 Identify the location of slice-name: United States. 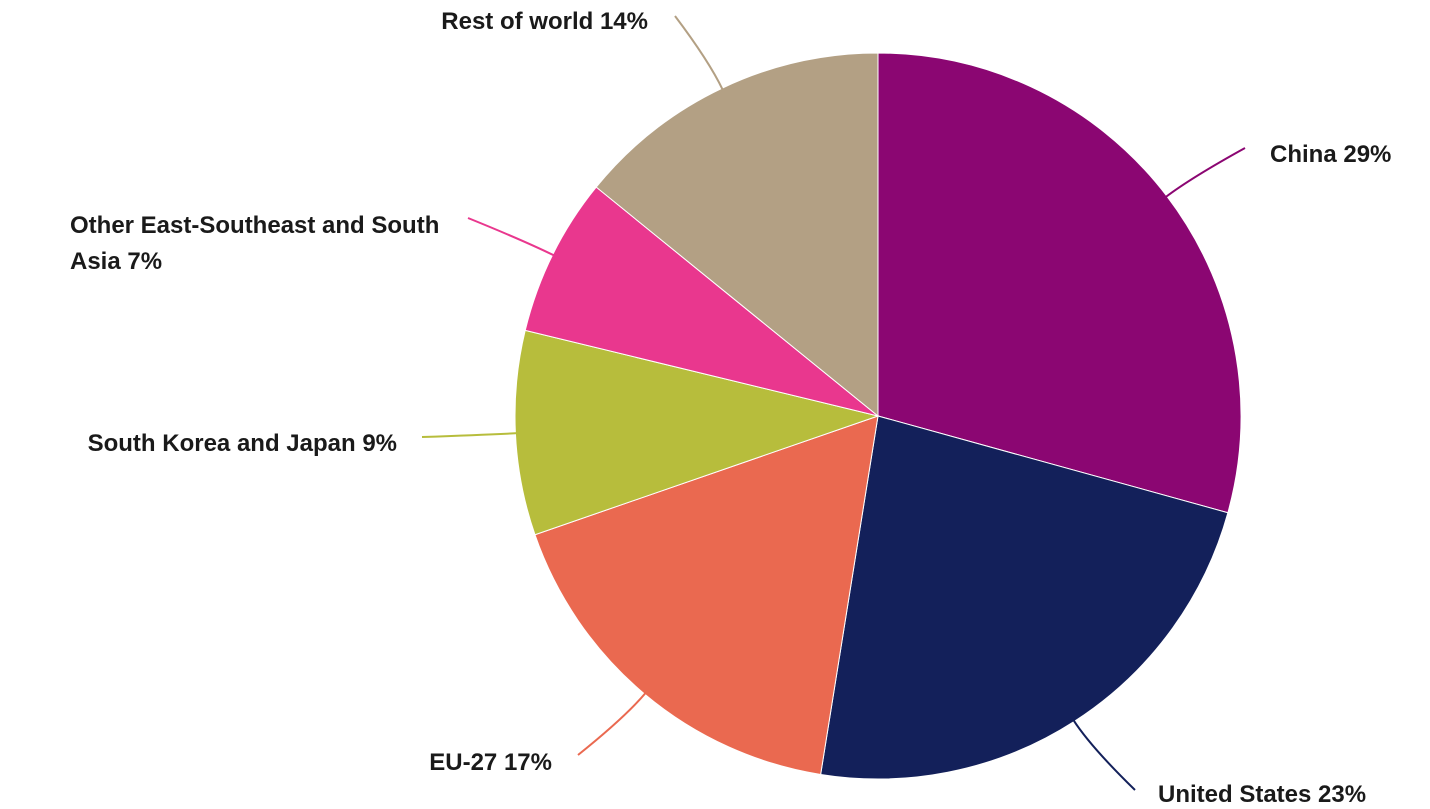
(1235, 794).